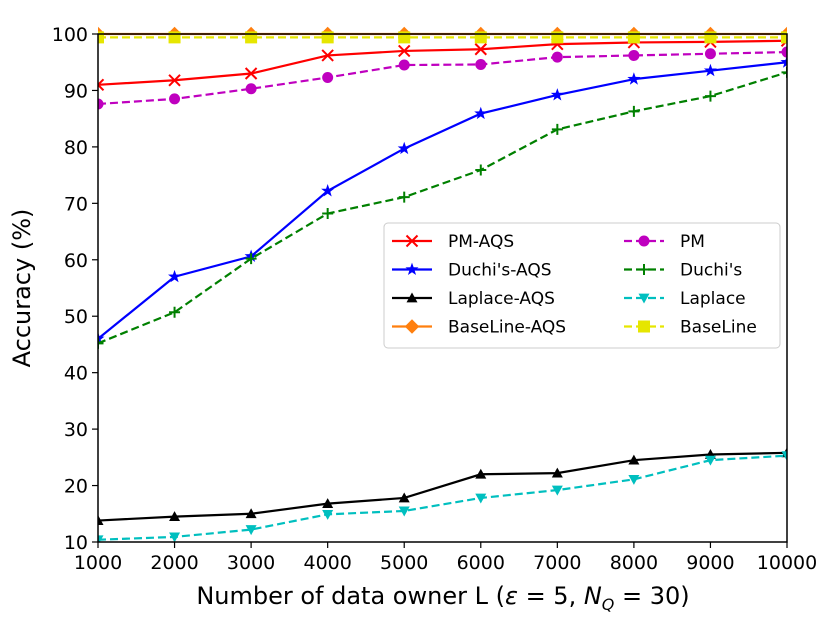  I want to click on y-axis-ticks: 10 20 30 40 50 60 70 80 90 100, so click(75, 289).